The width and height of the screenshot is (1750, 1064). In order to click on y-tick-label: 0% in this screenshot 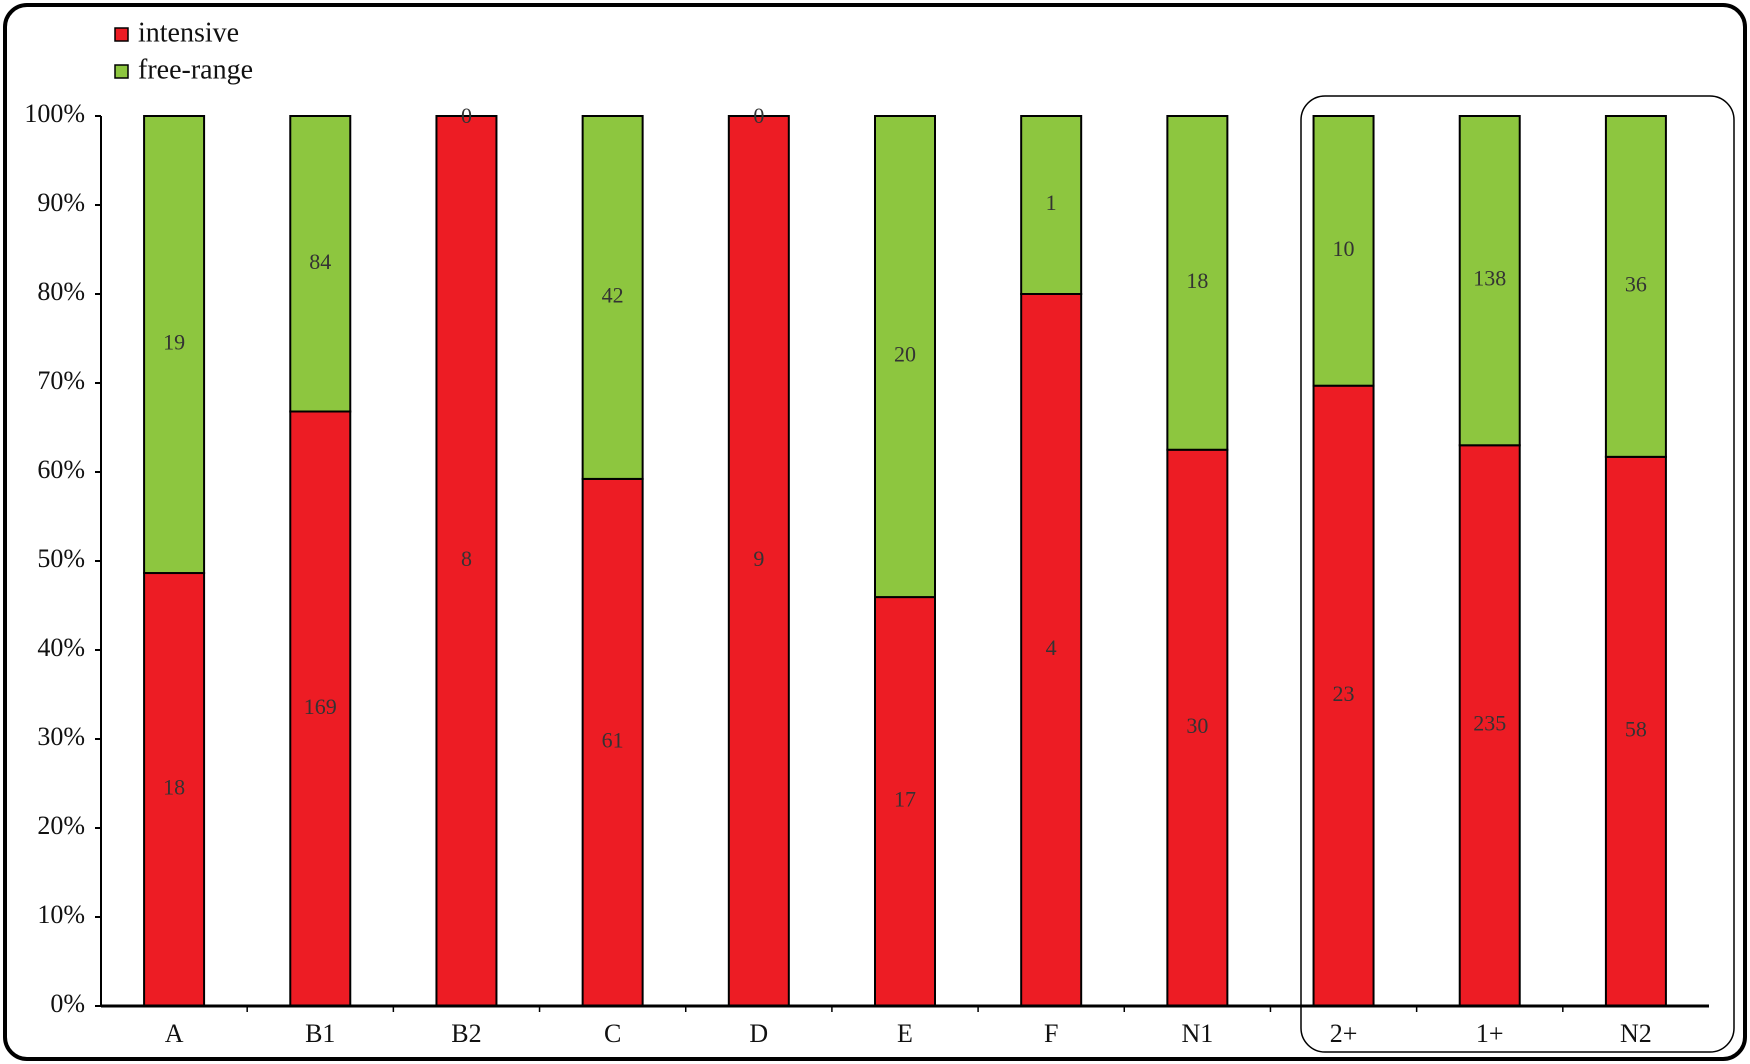, I will do `click(67, 1003)`.